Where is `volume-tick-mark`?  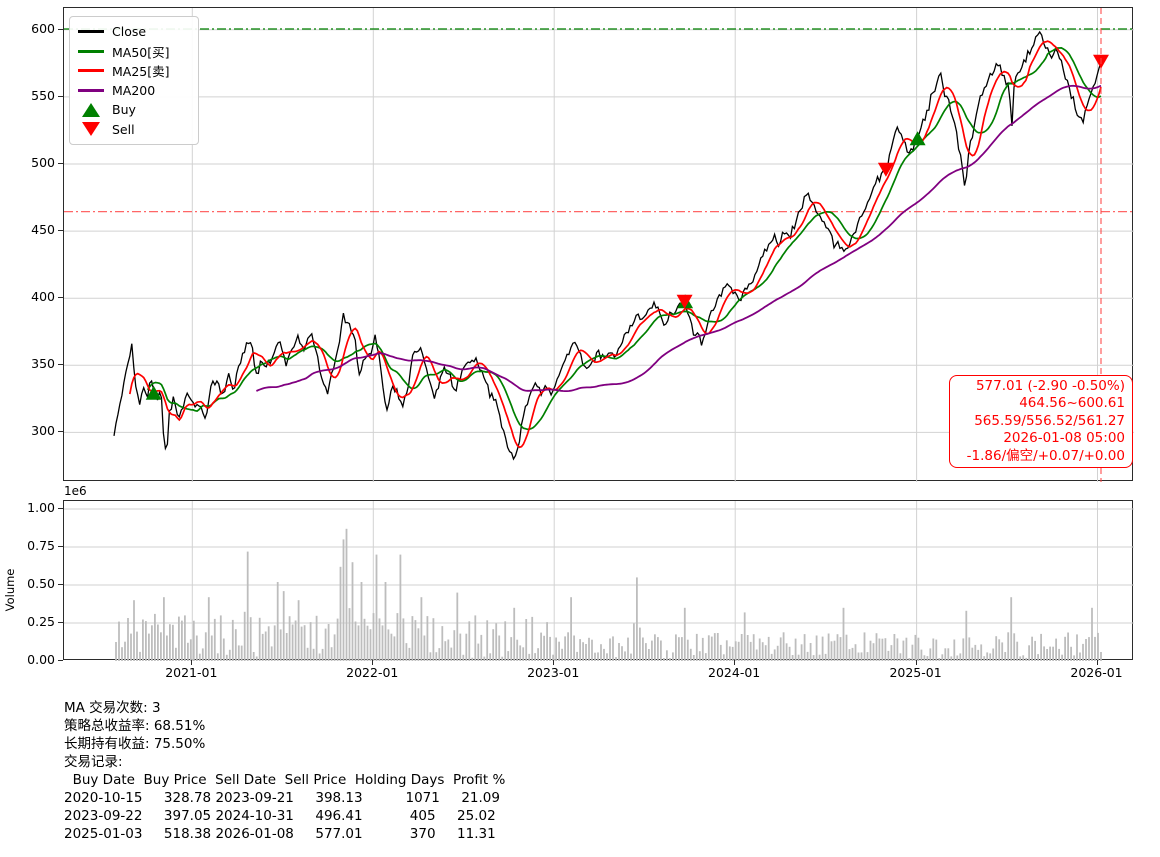 volume-tick-mark is located at coordinates (60, 546).